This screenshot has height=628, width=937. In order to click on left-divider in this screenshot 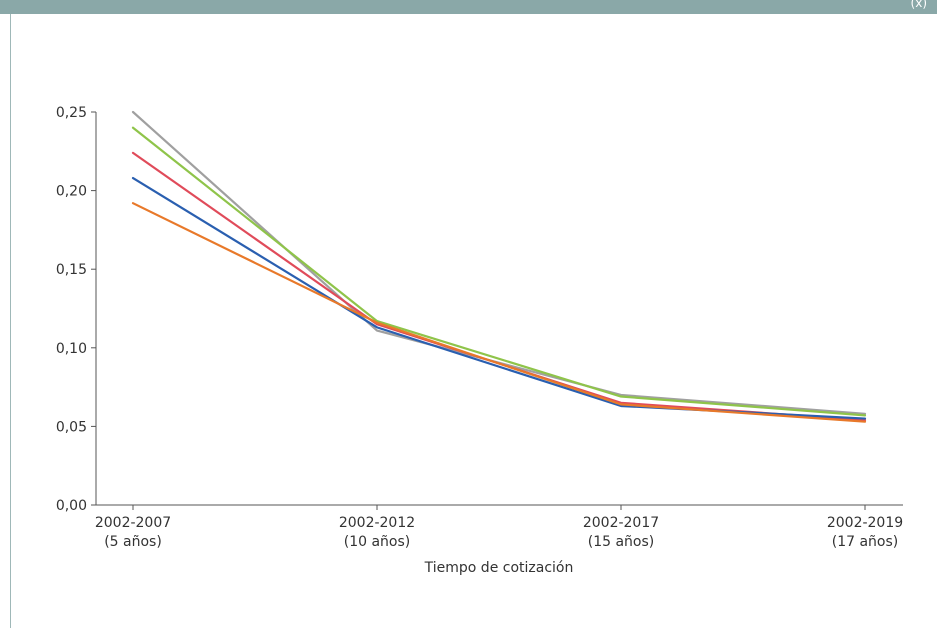, I will do `click(10, 321)`.